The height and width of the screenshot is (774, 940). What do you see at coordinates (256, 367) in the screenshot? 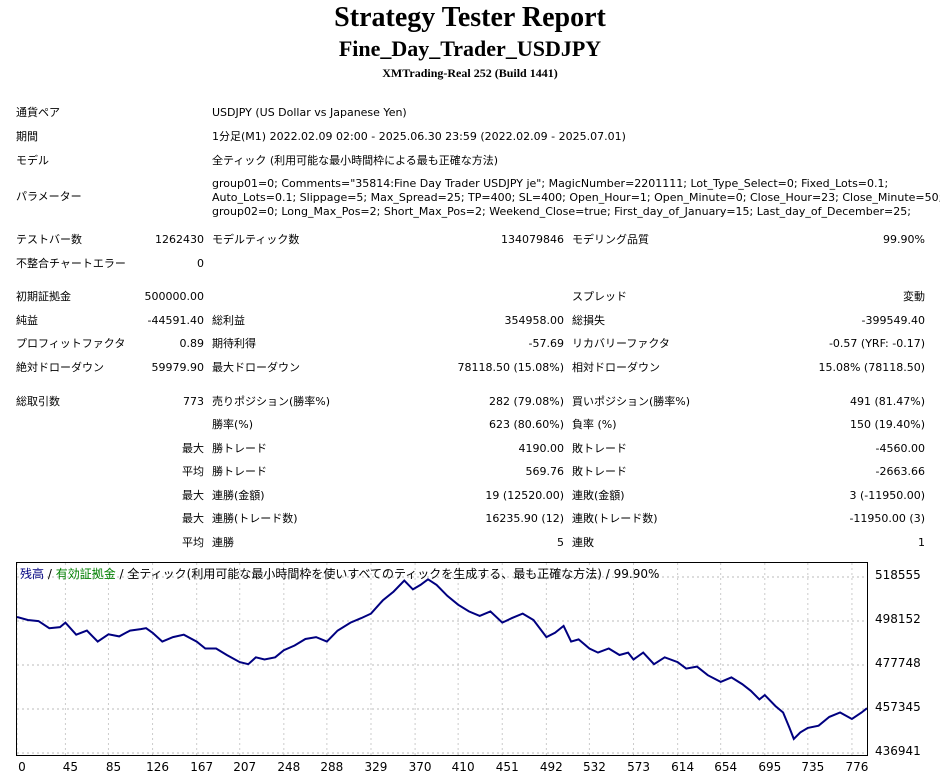
I see `max-dd-label: 最大ドローダウン` at bounding box center [256, 367].